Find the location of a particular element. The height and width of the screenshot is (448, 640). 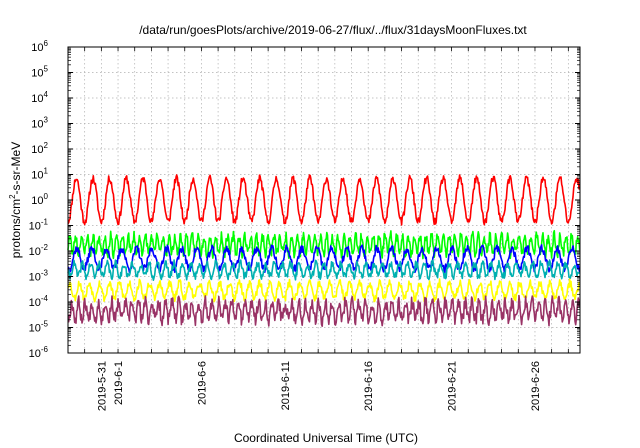

y-tick-label: 10⁻⁴ is located at coordinates (39, 301).